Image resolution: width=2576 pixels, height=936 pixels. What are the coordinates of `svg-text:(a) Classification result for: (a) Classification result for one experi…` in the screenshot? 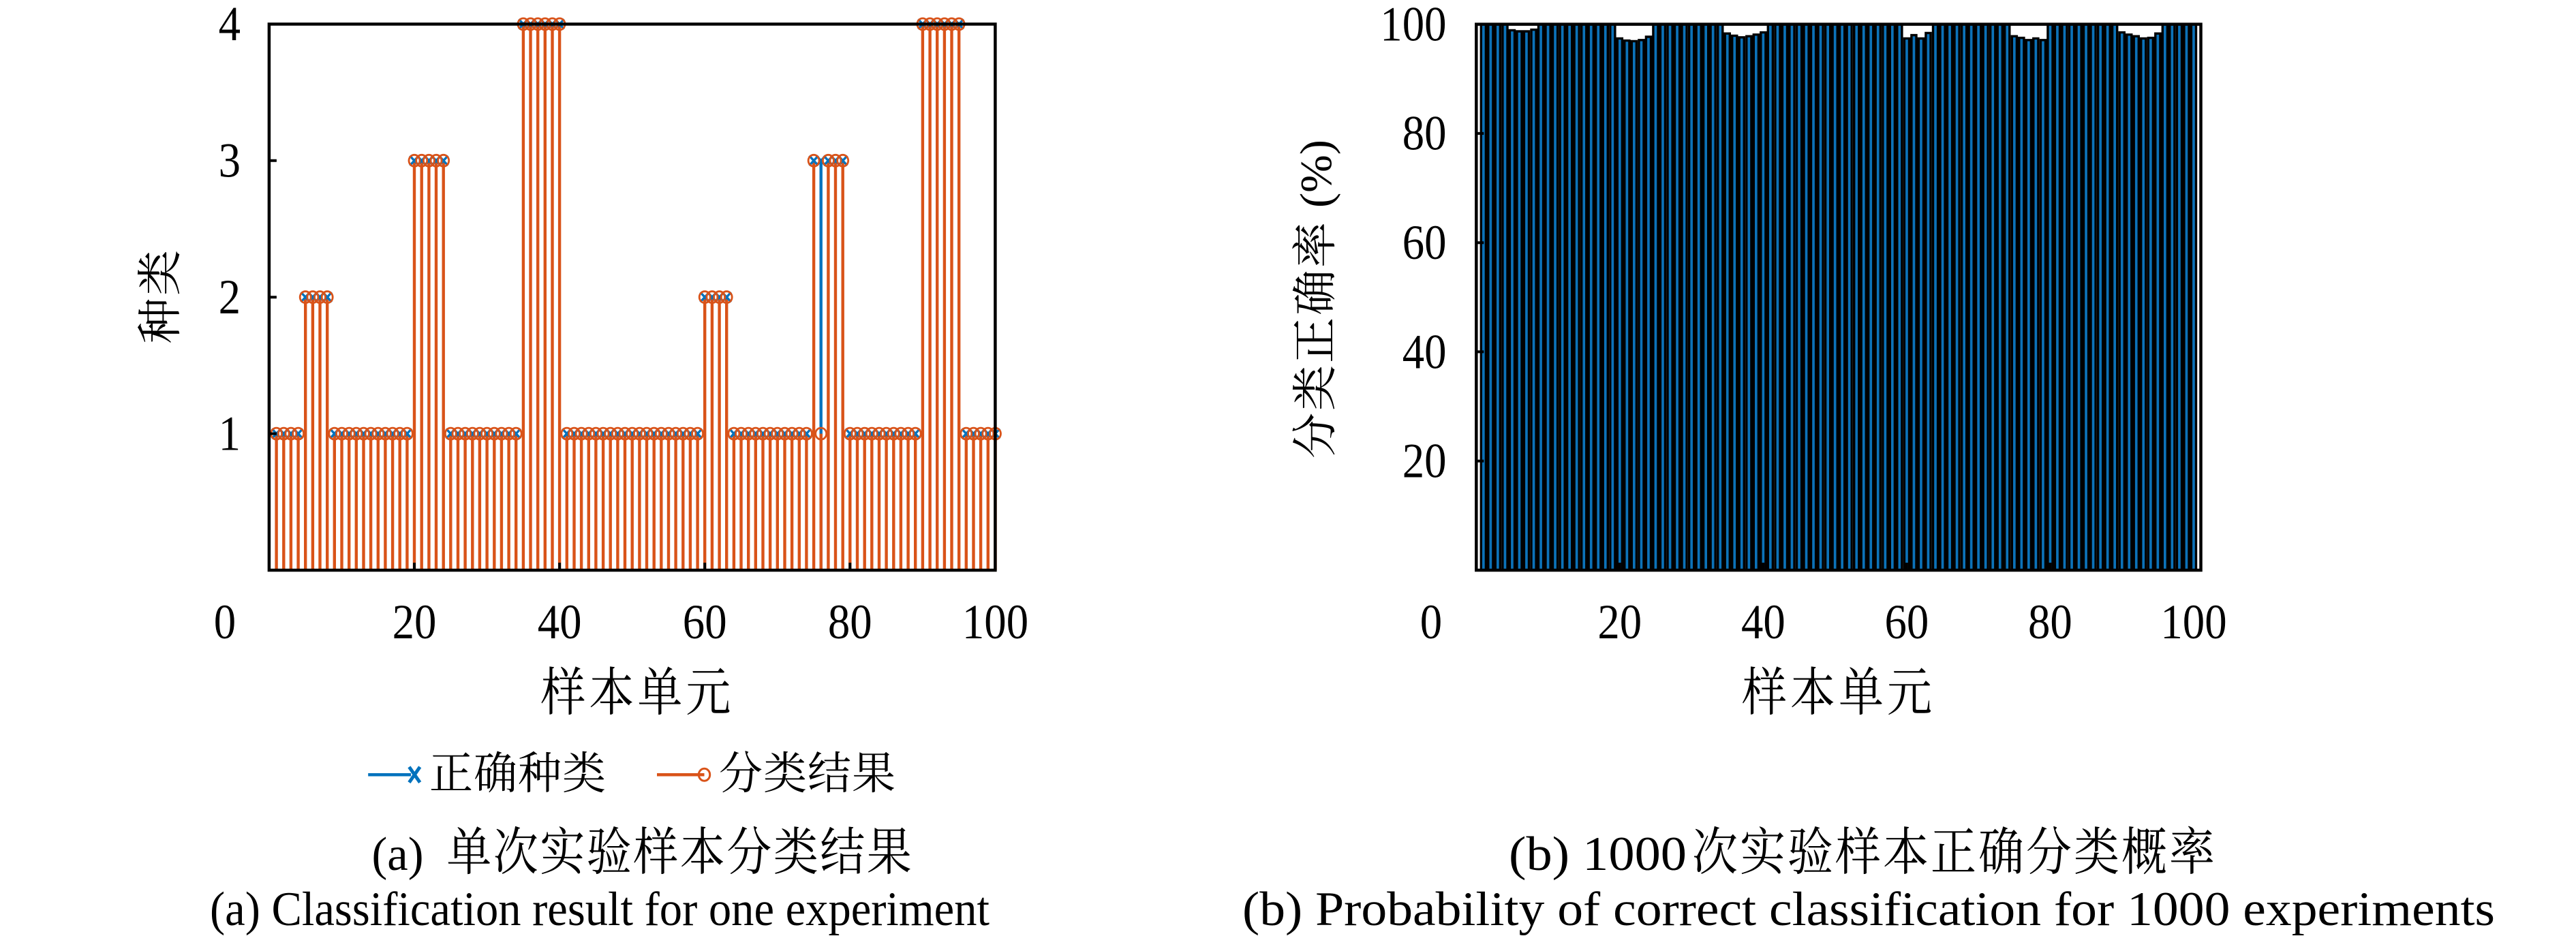 It's located at (600, 909).